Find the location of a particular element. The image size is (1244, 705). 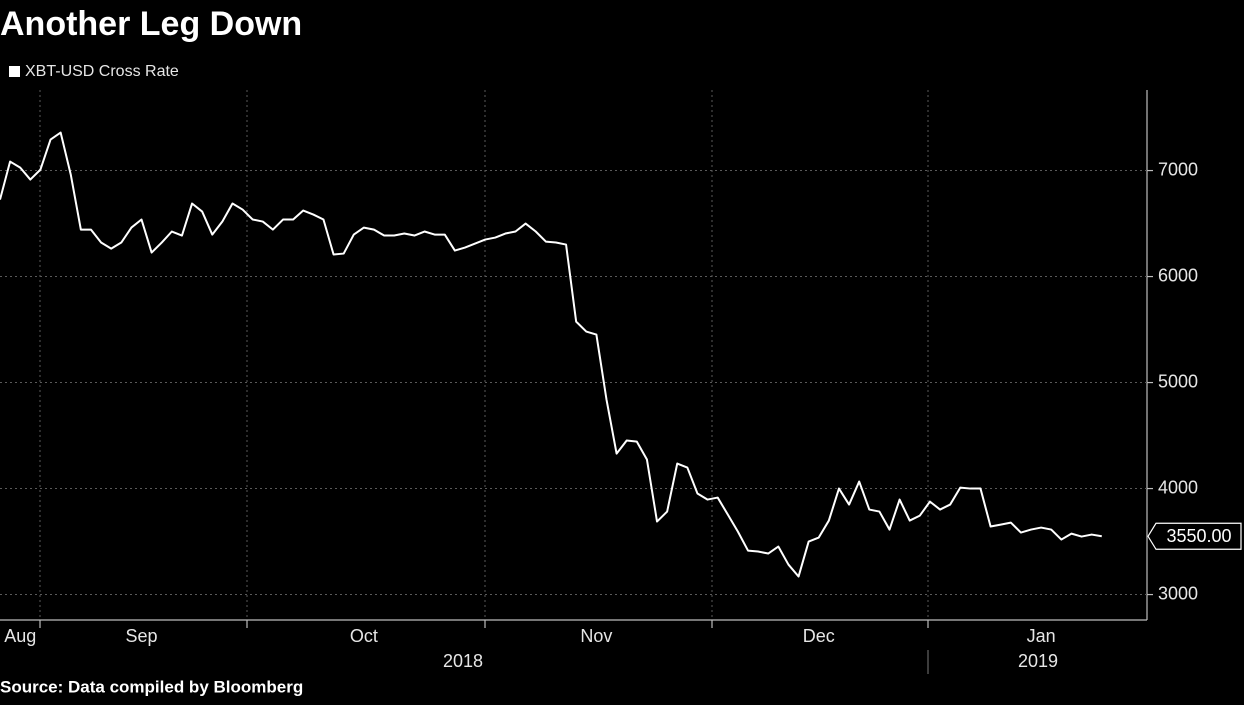

x-tick-label: Jan is located at coordinates (1041, 636).